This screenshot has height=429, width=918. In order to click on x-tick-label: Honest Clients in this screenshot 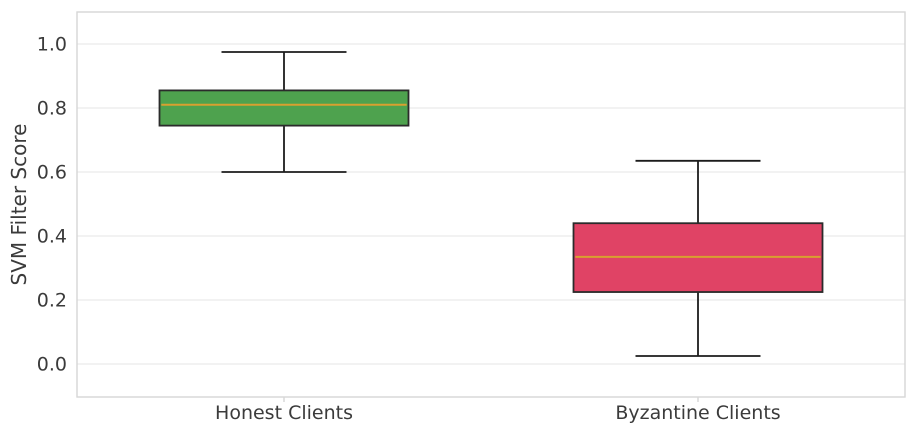, I will do `click(284, 413)`.